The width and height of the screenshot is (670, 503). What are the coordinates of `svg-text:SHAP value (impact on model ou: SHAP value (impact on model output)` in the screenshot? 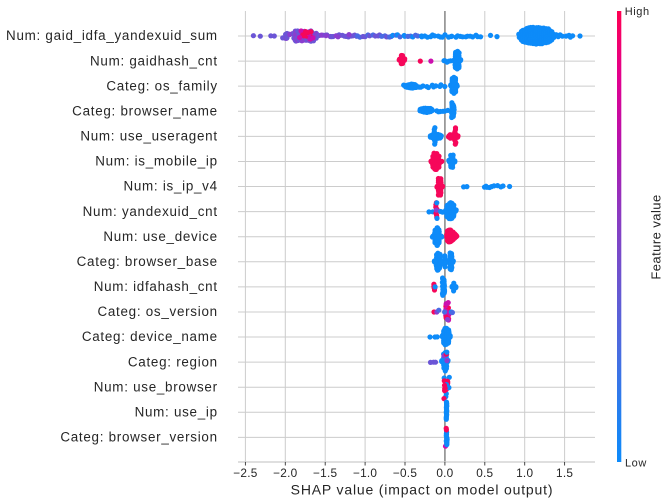 It's located at (422, 489).